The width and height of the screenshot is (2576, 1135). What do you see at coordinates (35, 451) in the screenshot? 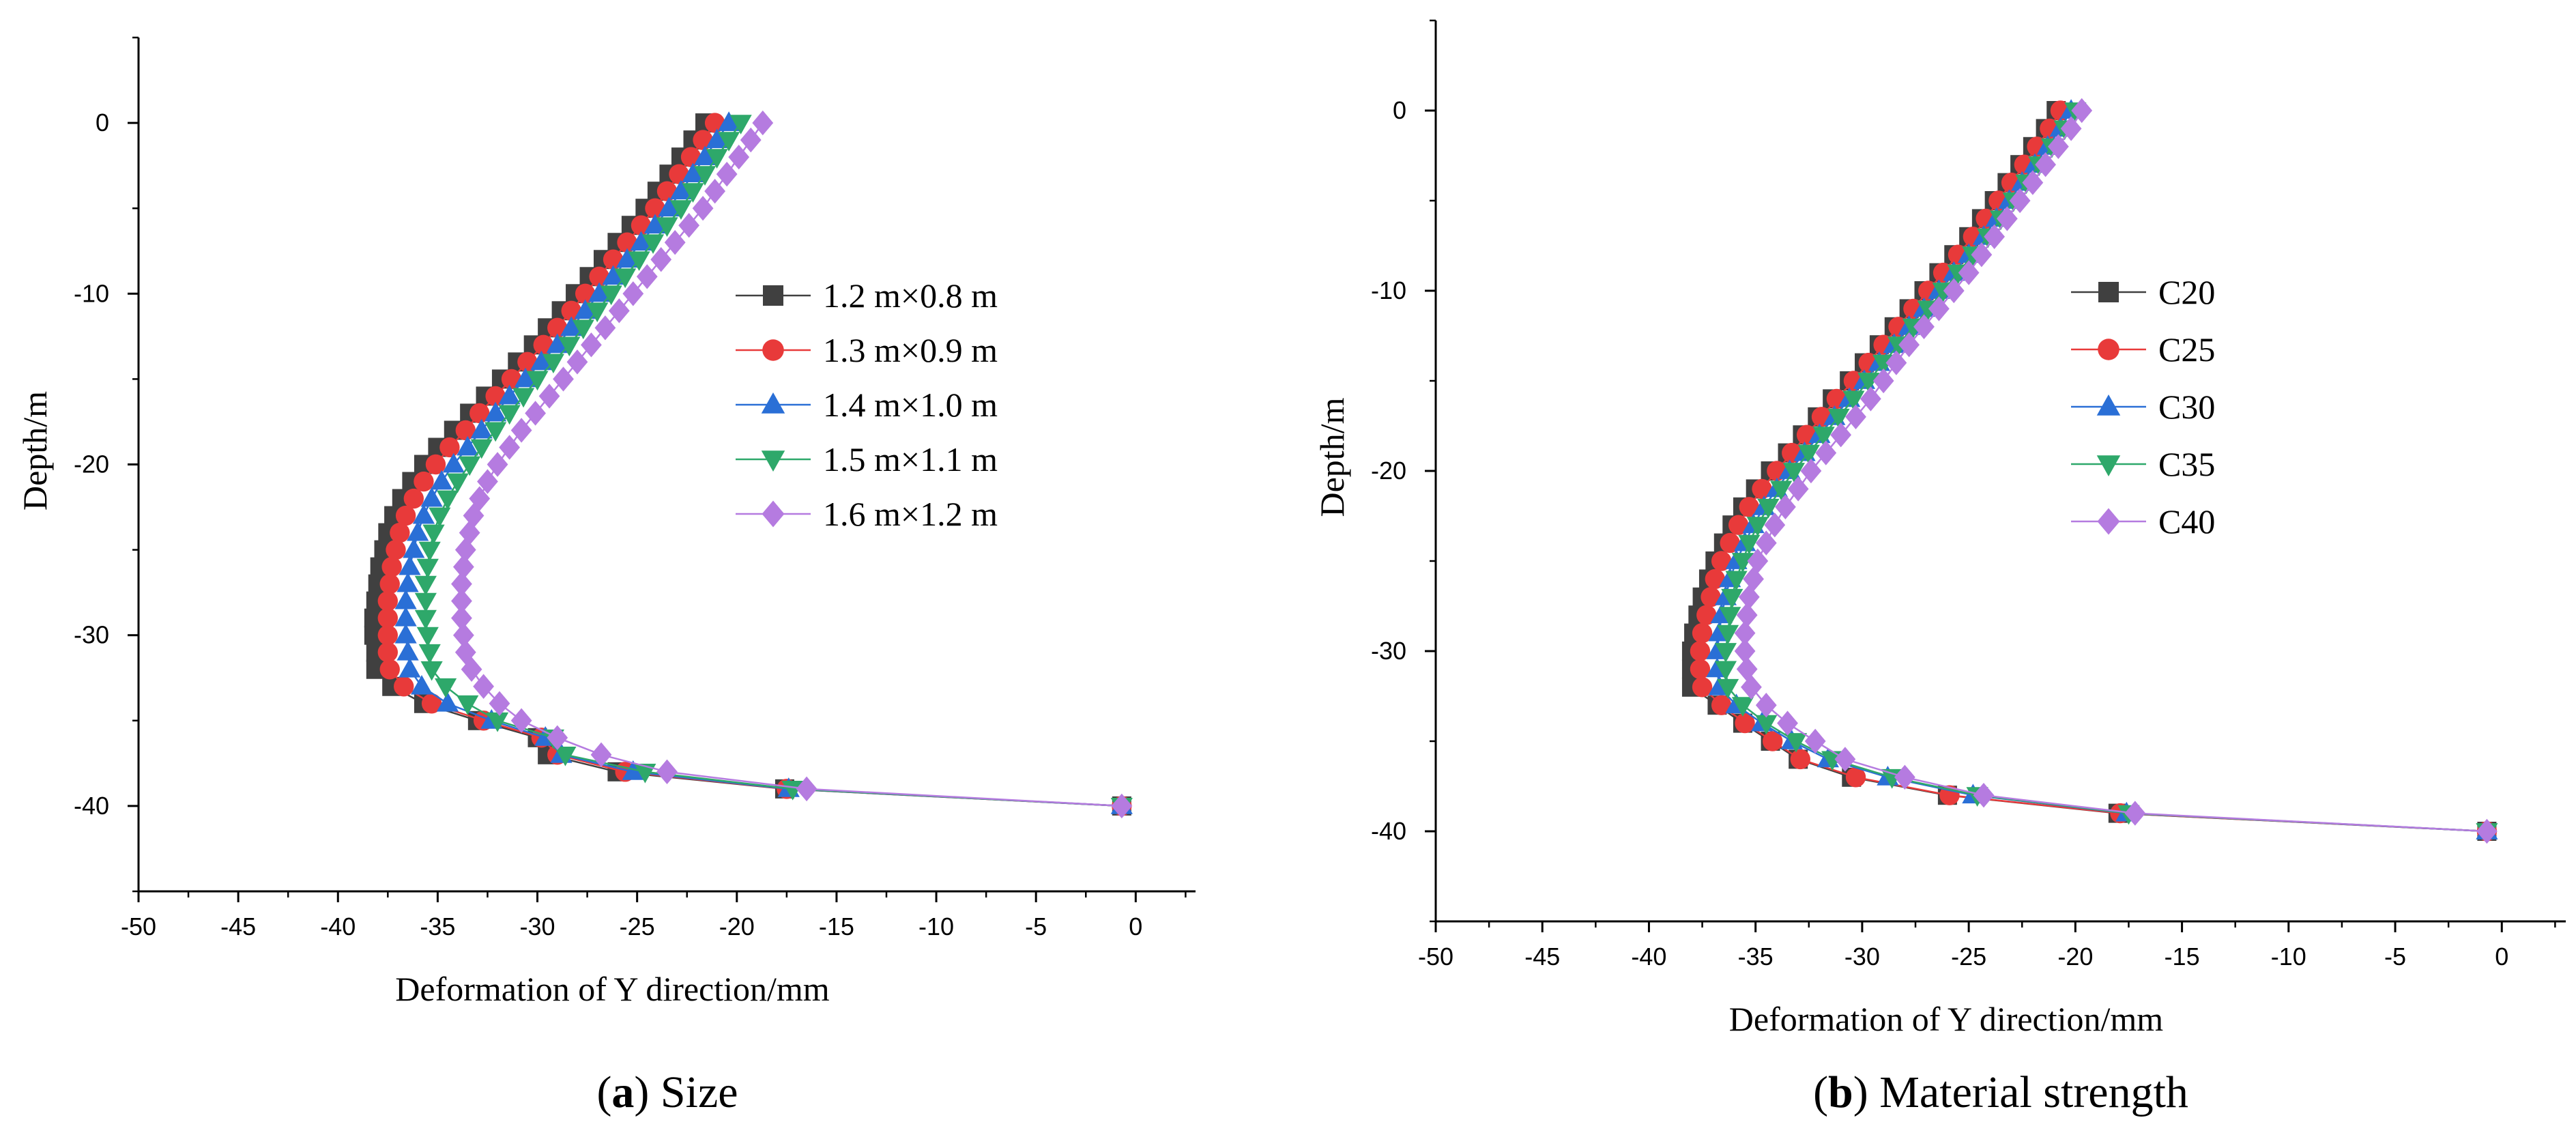
I see `y-axis-title: Depth/m` at bounding box center [35, 451].